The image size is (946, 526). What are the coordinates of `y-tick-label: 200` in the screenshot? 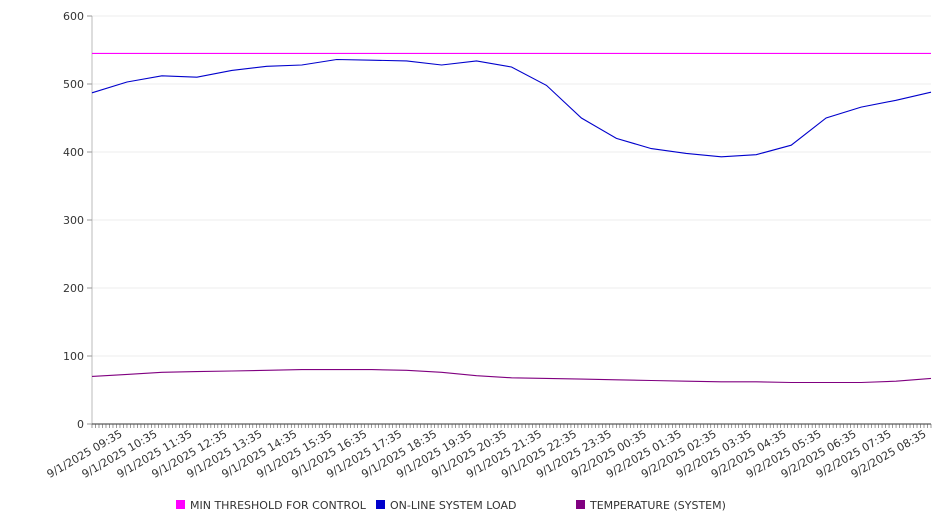 It's located at (73, 288).